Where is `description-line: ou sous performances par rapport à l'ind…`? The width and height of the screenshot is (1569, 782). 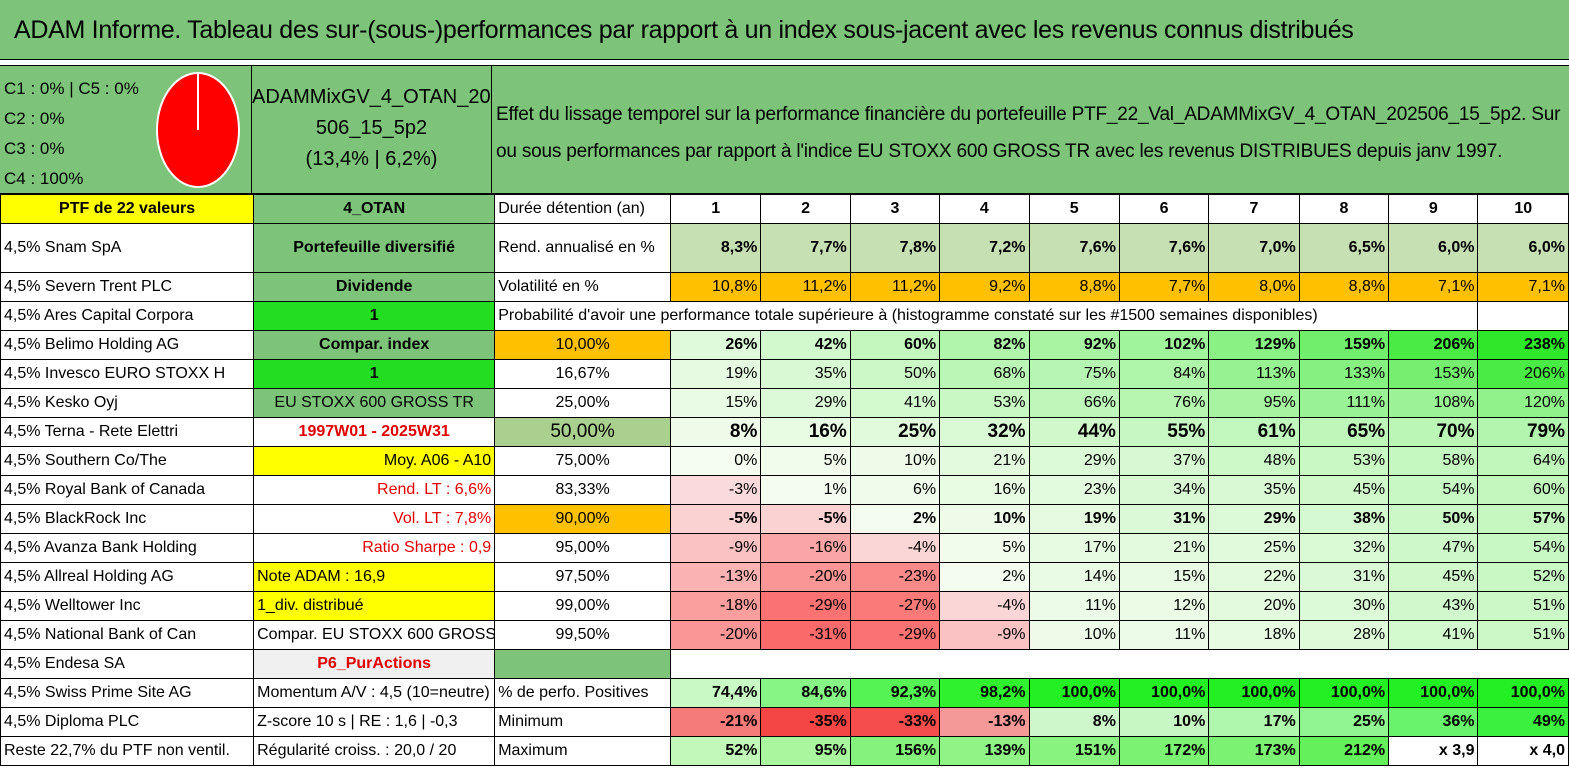
description-line: ou sous performances par rapport à l'ind… is located at coordinates (999, 151).